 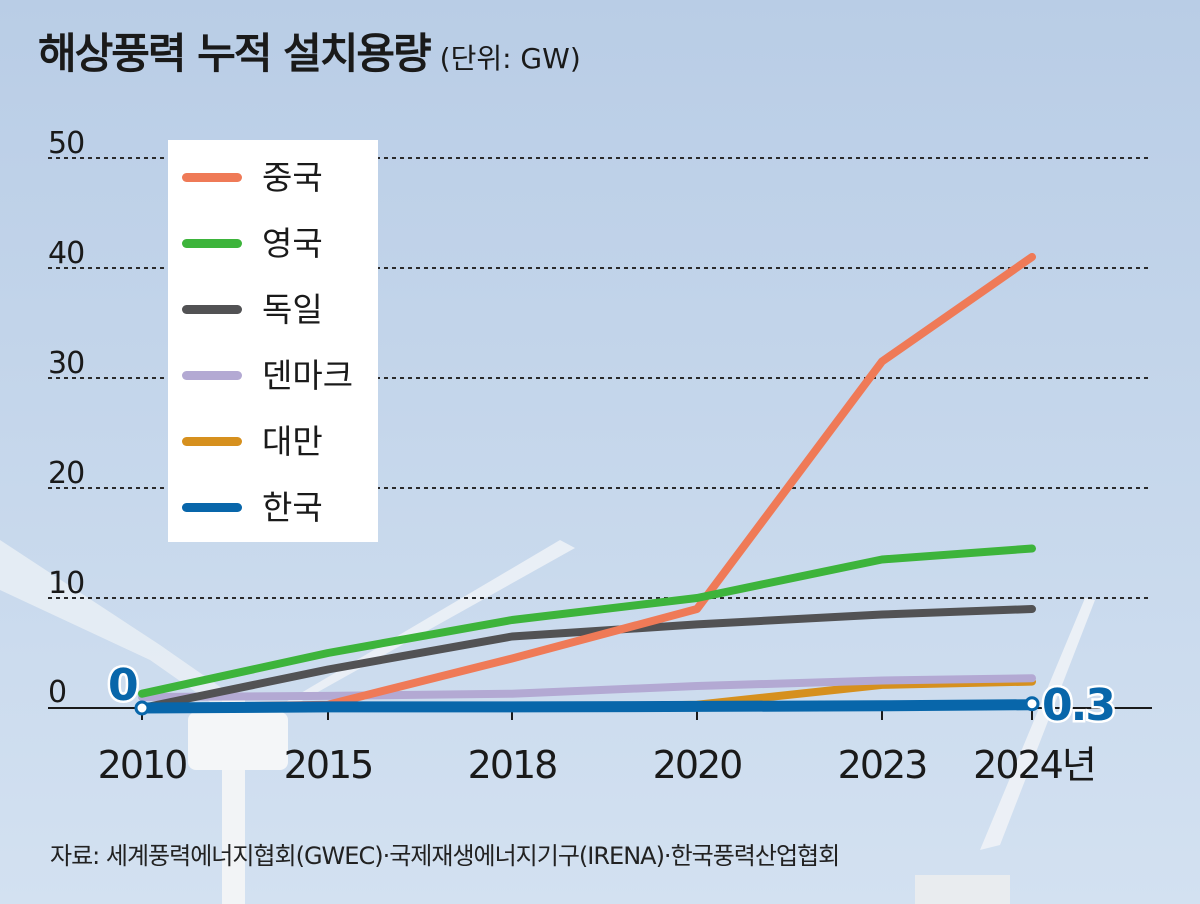 What do you see at coordinates (142, 708) in the screenshot?
I see `korea-start-point` at bounding box center [142, 708].